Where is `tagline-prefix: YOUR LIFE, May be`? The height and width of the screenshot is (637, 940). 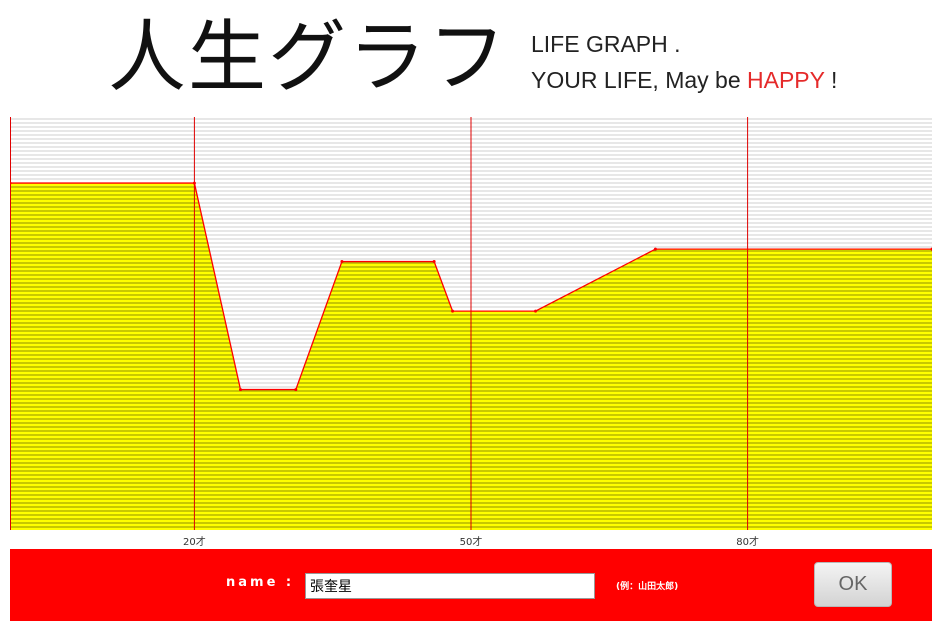 tagline-prefix: YOUR LIFE, May be is located at coordinates (639, 80).